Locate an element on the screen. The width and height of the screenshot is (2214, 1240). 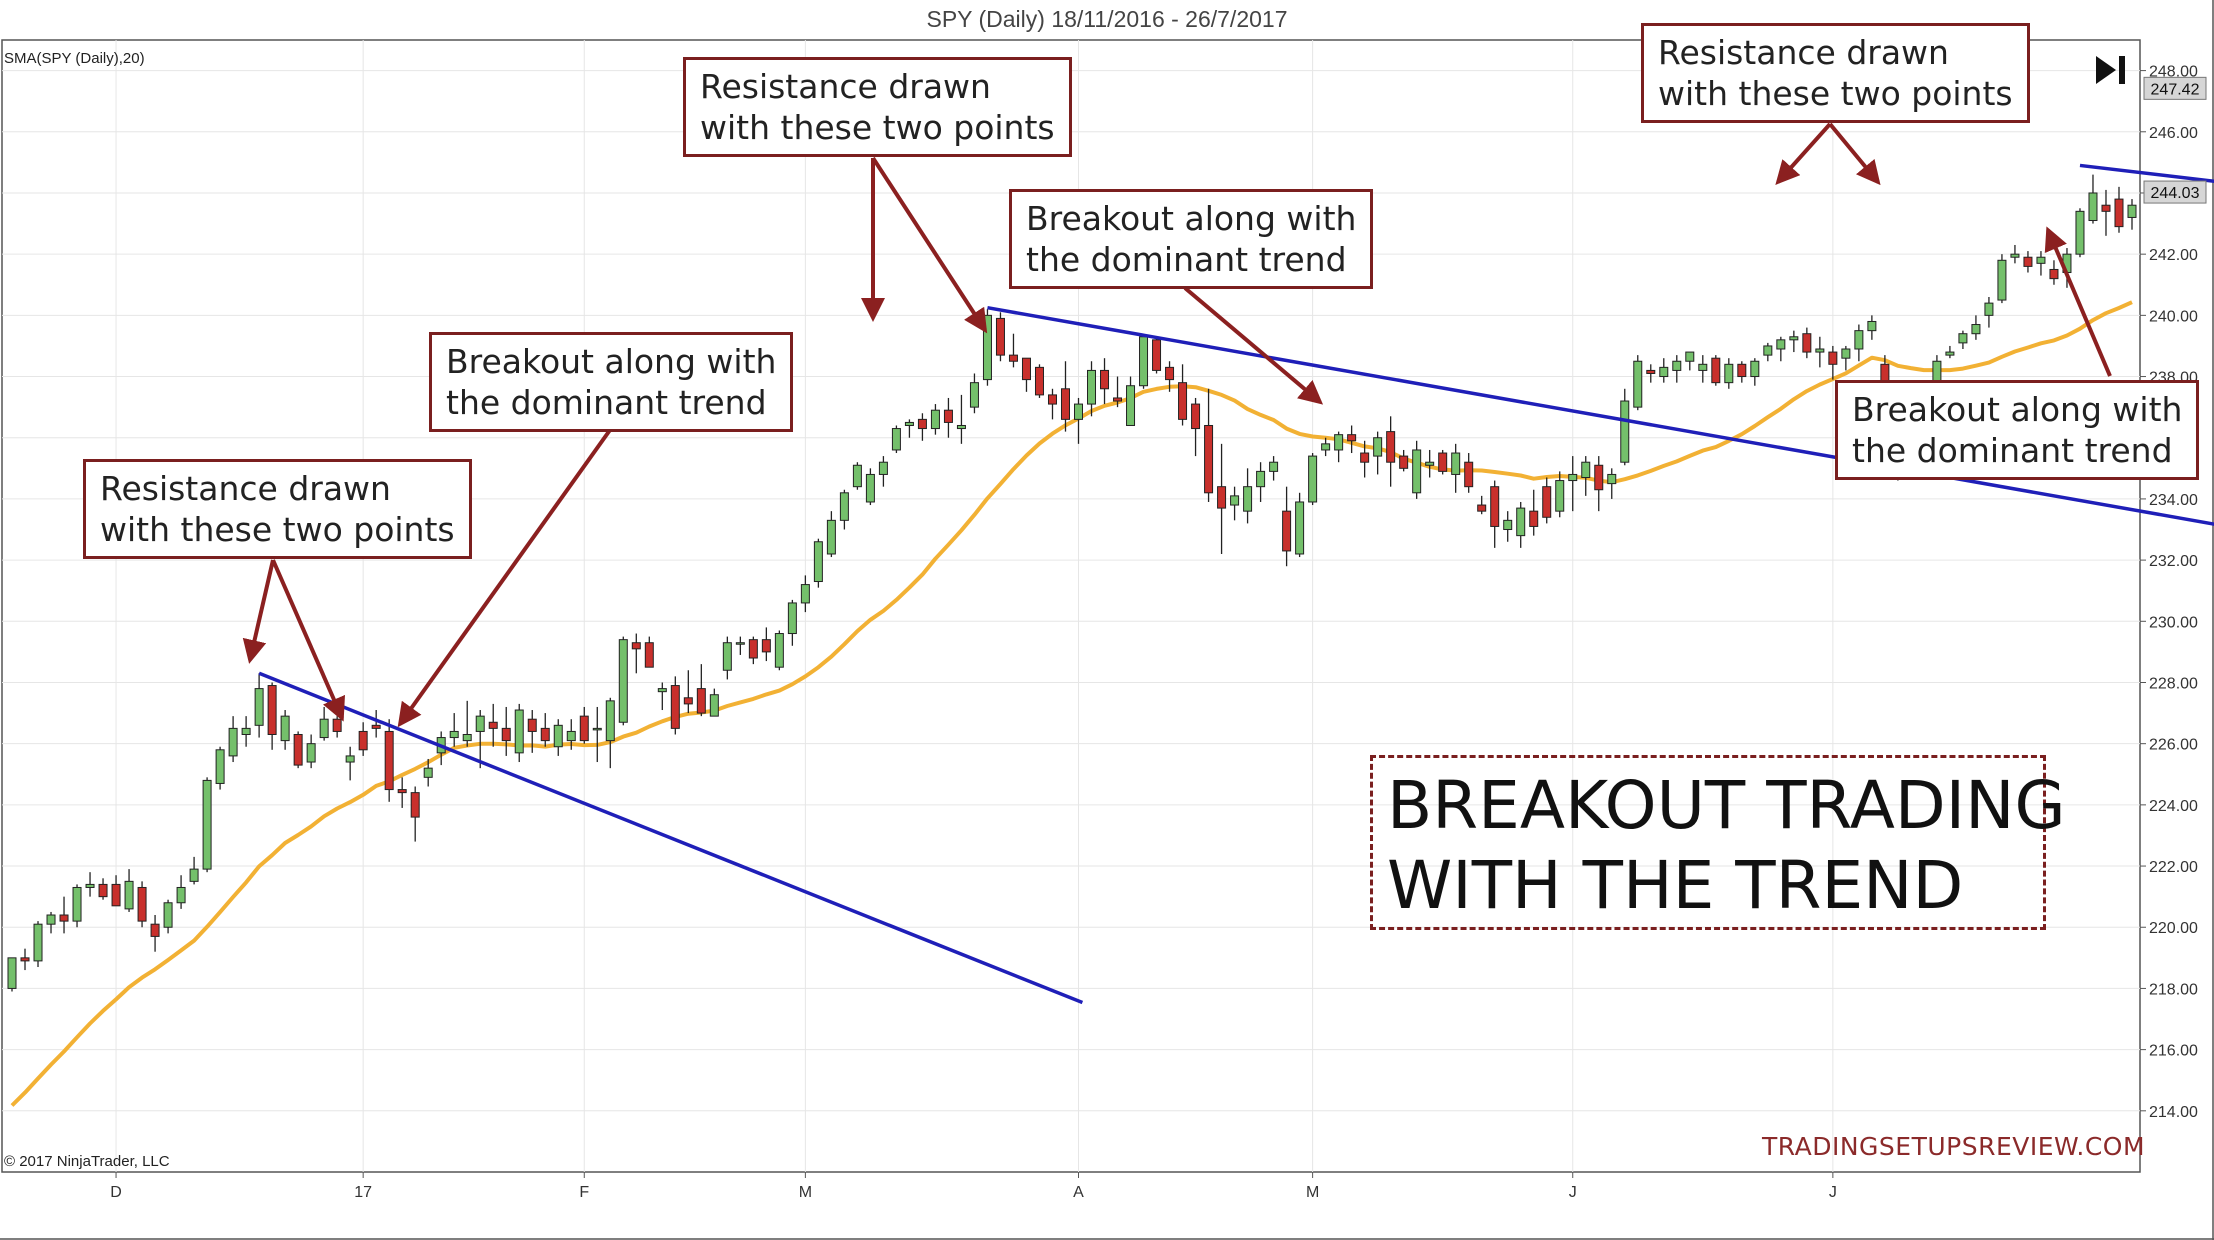
headline-line: WITH THE TREND is located at coordinates (1675, 885).